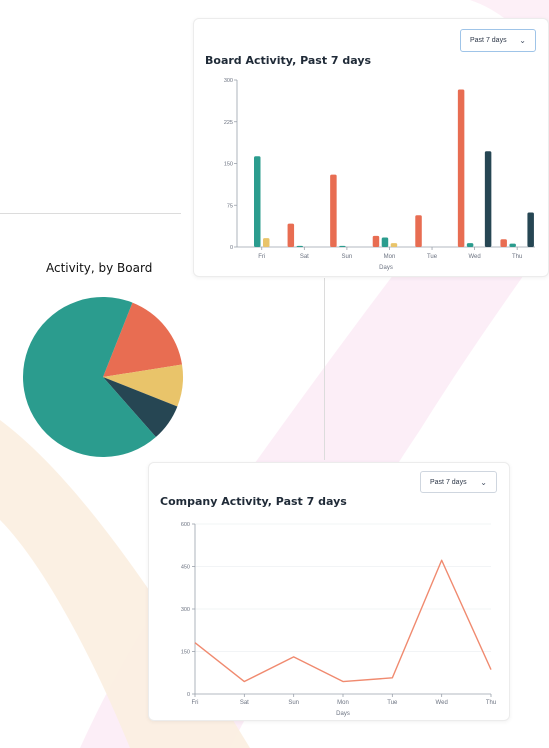  I want to click on board-period-dropdown: Past 7 days ⌄, so click(498, 40).